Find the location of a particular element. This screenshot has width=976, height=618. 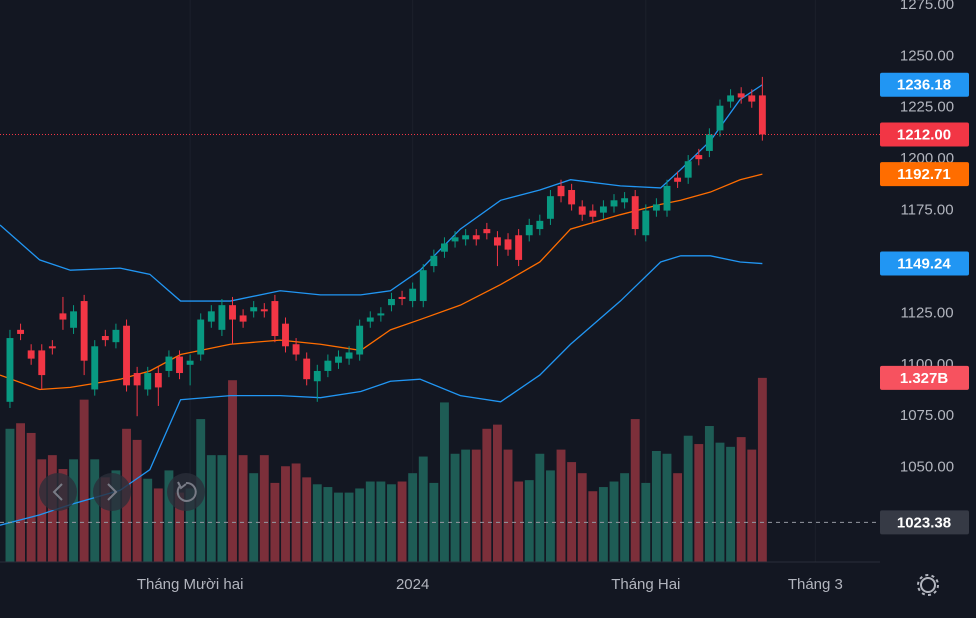

gear-teeth is located at coordinates (928, 585).